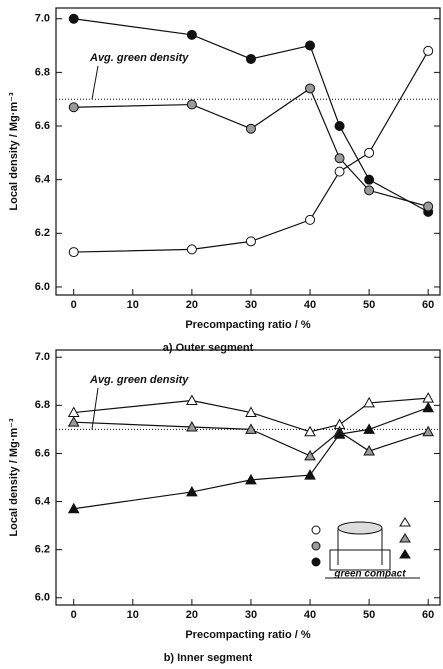 The height and width of the screenshot is (669, 443). Describe the element at coordinates (208, 658) in the screenshot. I see `caption: b) Inner segment` at that location.